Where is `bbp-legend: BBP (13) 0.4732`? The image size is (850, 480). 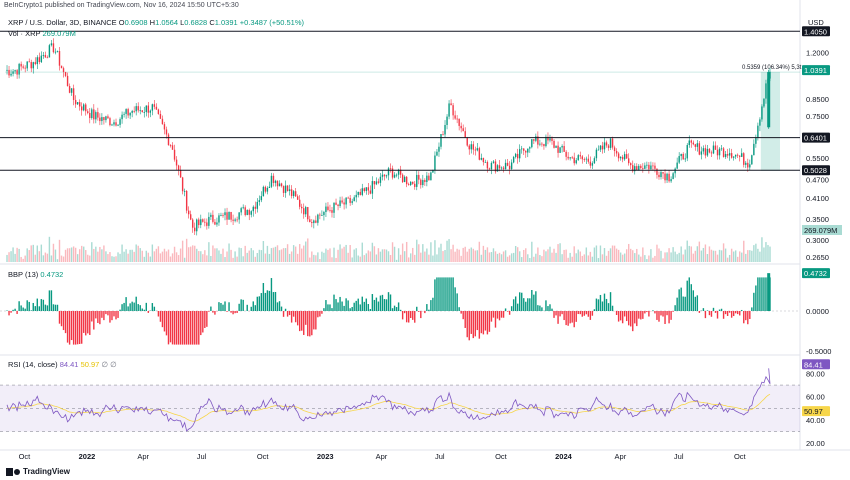 bbp-legend: BBP (13) 0.4732 is located at coordinates (35, 274).